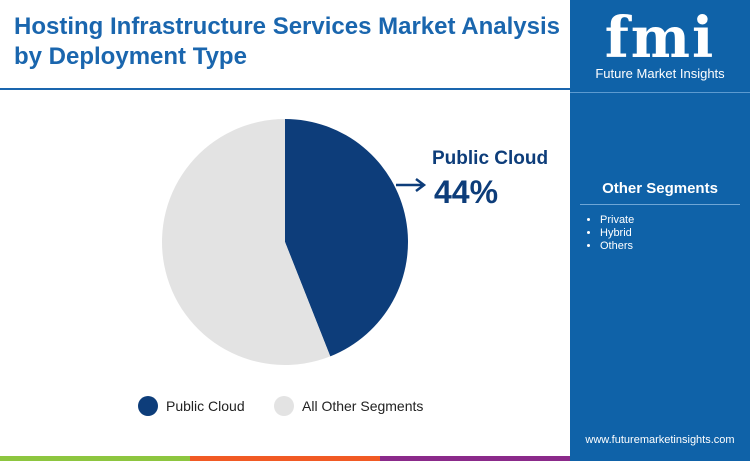  Describe the element at coordinates (617, 233) in the screenshot. I see `segment-item: Hybrid` at that location.